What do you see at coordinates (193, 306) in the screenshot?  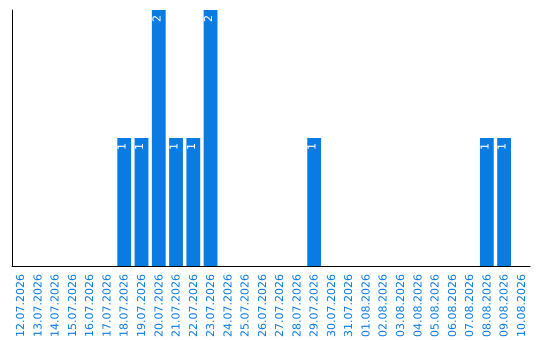 I see `x-tick-label: 22.07.2026` at bounding box center [193, 306].